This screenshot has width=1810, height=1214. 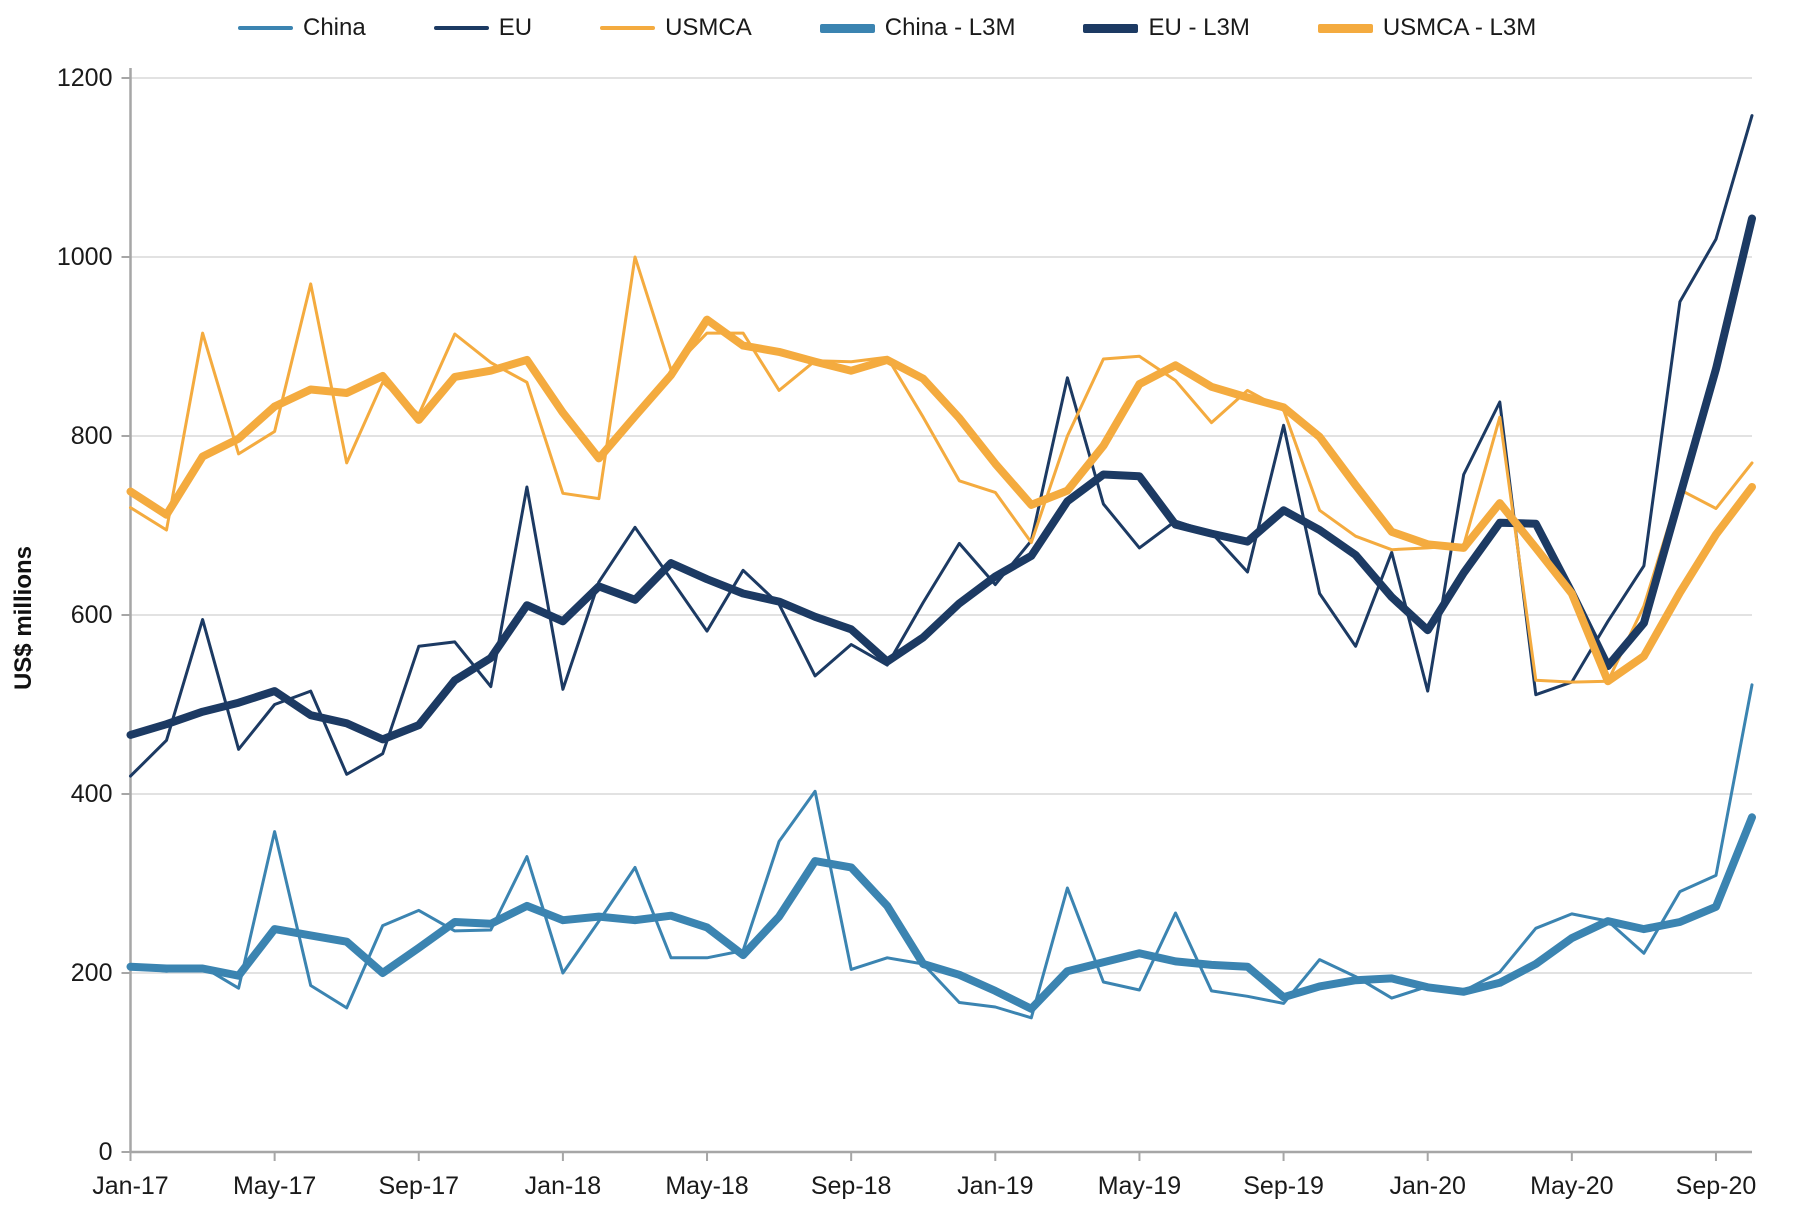 I want to click on y-tick-label-200: 200, so click(x=92, y=973).